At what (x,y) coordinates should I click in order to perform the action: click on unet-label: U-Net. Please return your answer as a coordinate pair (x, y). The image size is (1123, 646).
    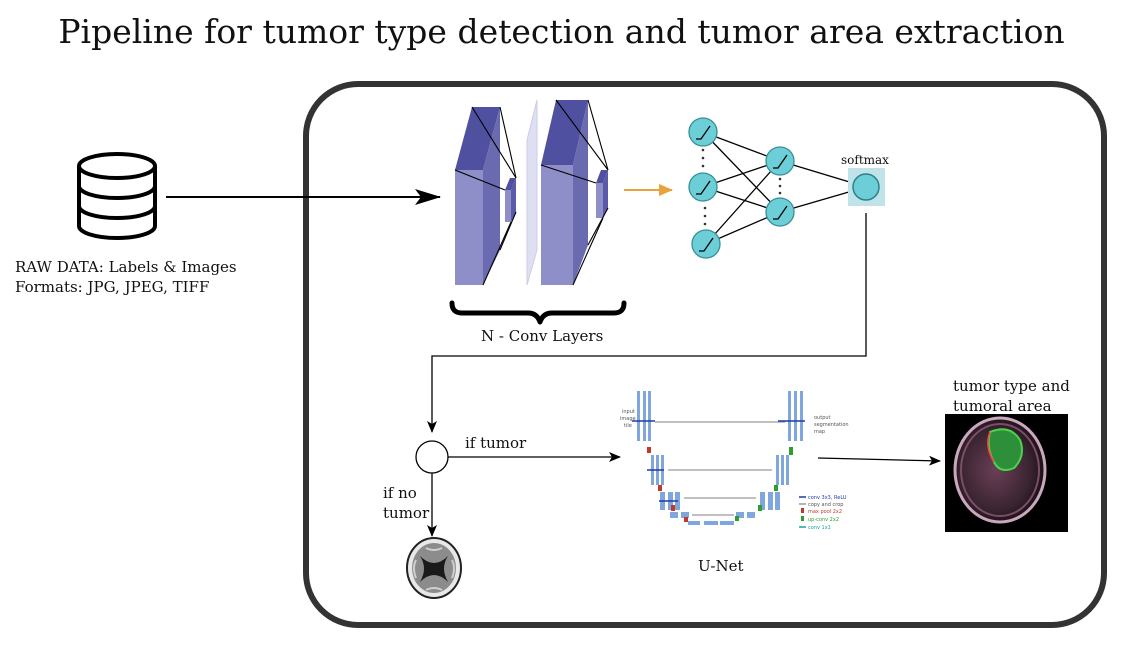
    Looking at the image, I should click on (721, 566).